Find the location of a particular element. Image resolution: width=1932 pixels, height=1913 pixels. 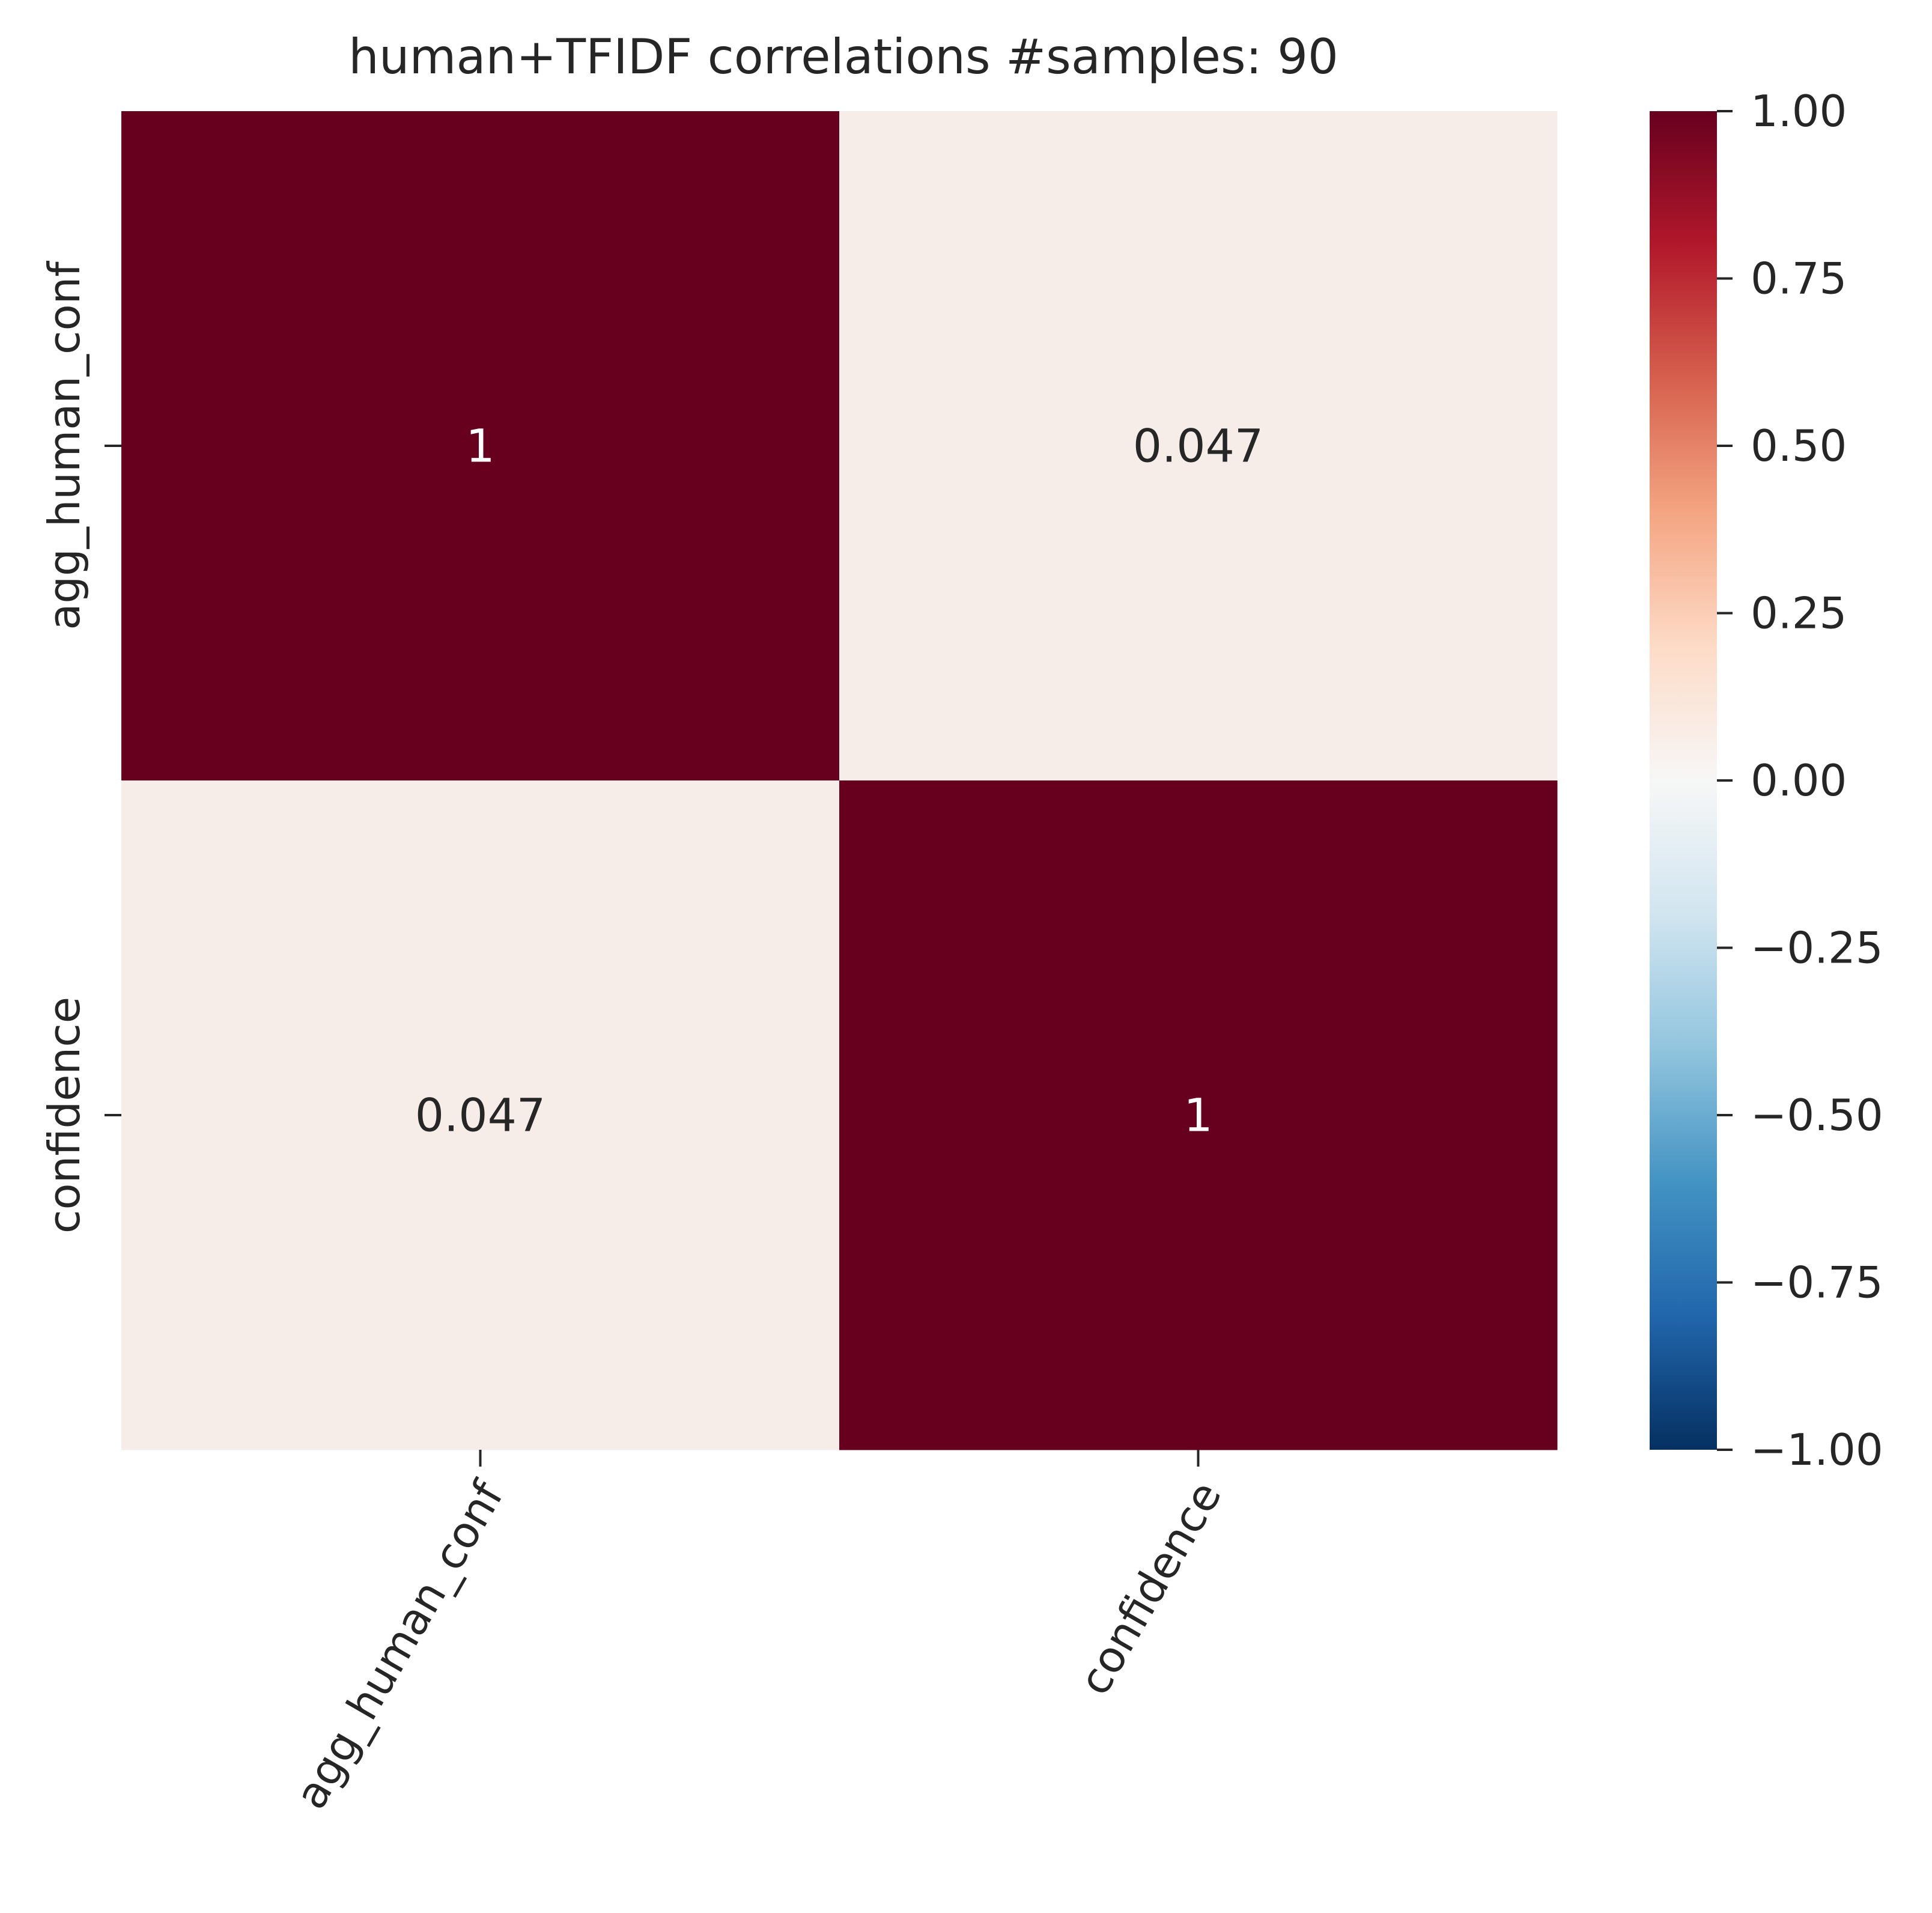

colorbar-tick-label: 0.25 is located at coordinates (1799, 613).